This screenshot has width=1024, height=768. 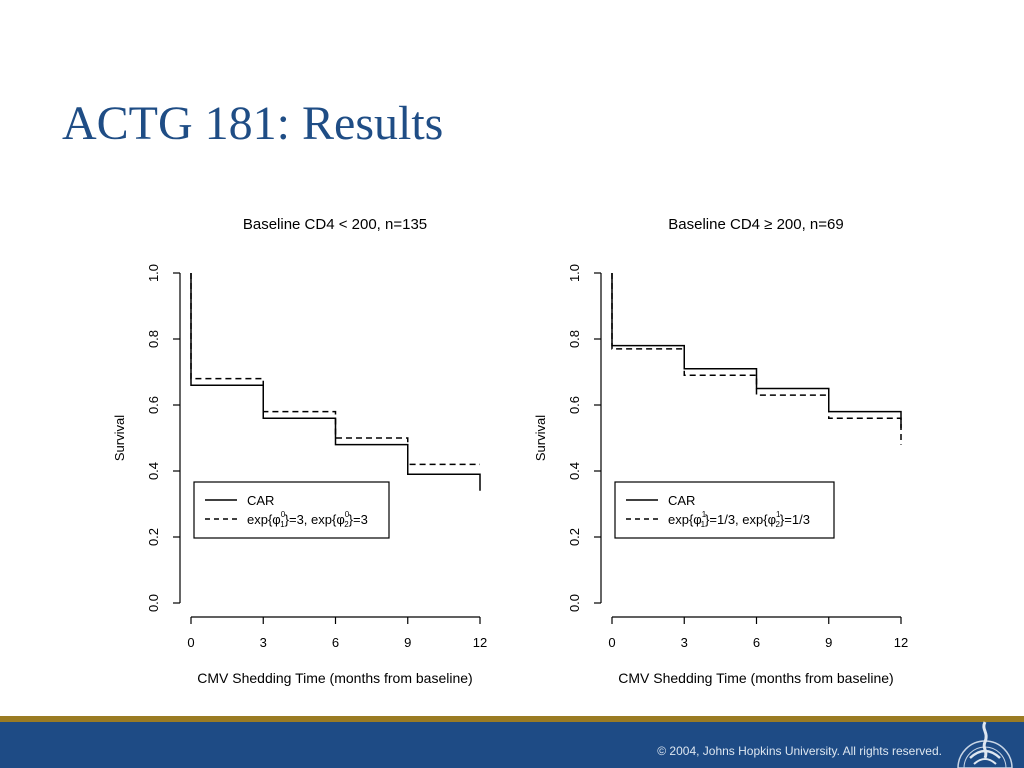 I want to click on legend-label-dashed: exp{φ1 1}=1/3, exp{φ1 2}=1/3, so click(x=739, y=519).